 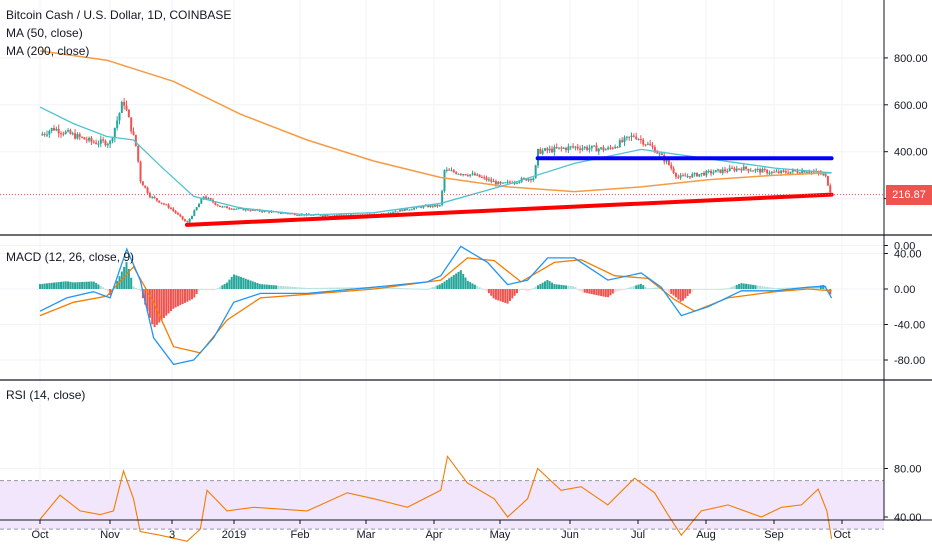 What do you see at coordinates (70, 257) in the screenshot?
I see `macd-title: MACD (12, 26, close, 9)` at bounding box center [70, 257].